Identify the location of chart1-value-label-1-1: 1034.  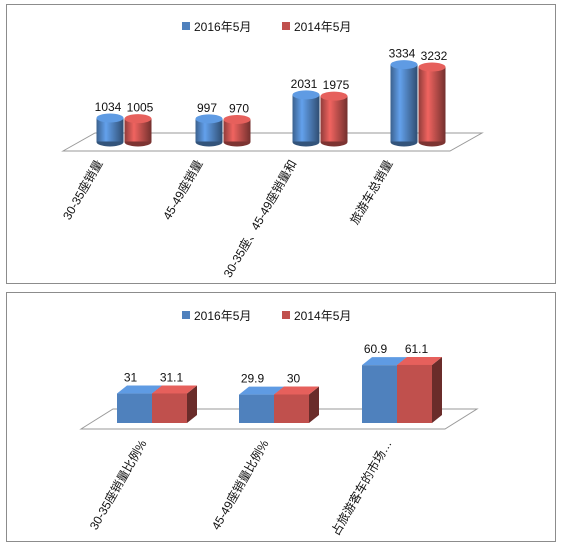
(108, 107).